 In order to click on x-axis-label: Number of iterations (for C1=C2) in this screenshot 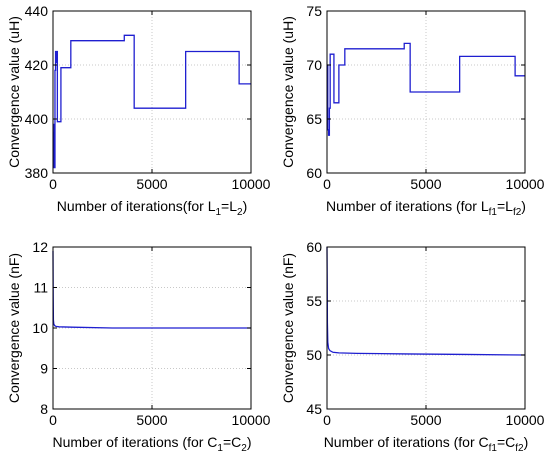, I will do `click(151, 444)`.